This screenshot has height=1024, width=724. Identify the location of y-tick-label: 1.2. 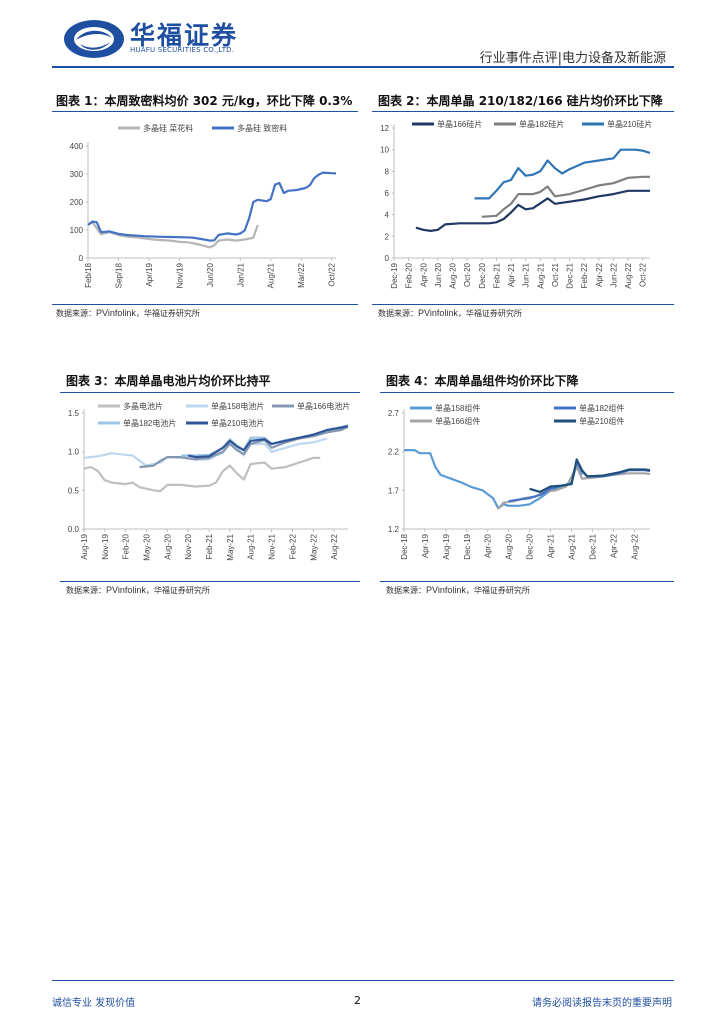
(394, 529).